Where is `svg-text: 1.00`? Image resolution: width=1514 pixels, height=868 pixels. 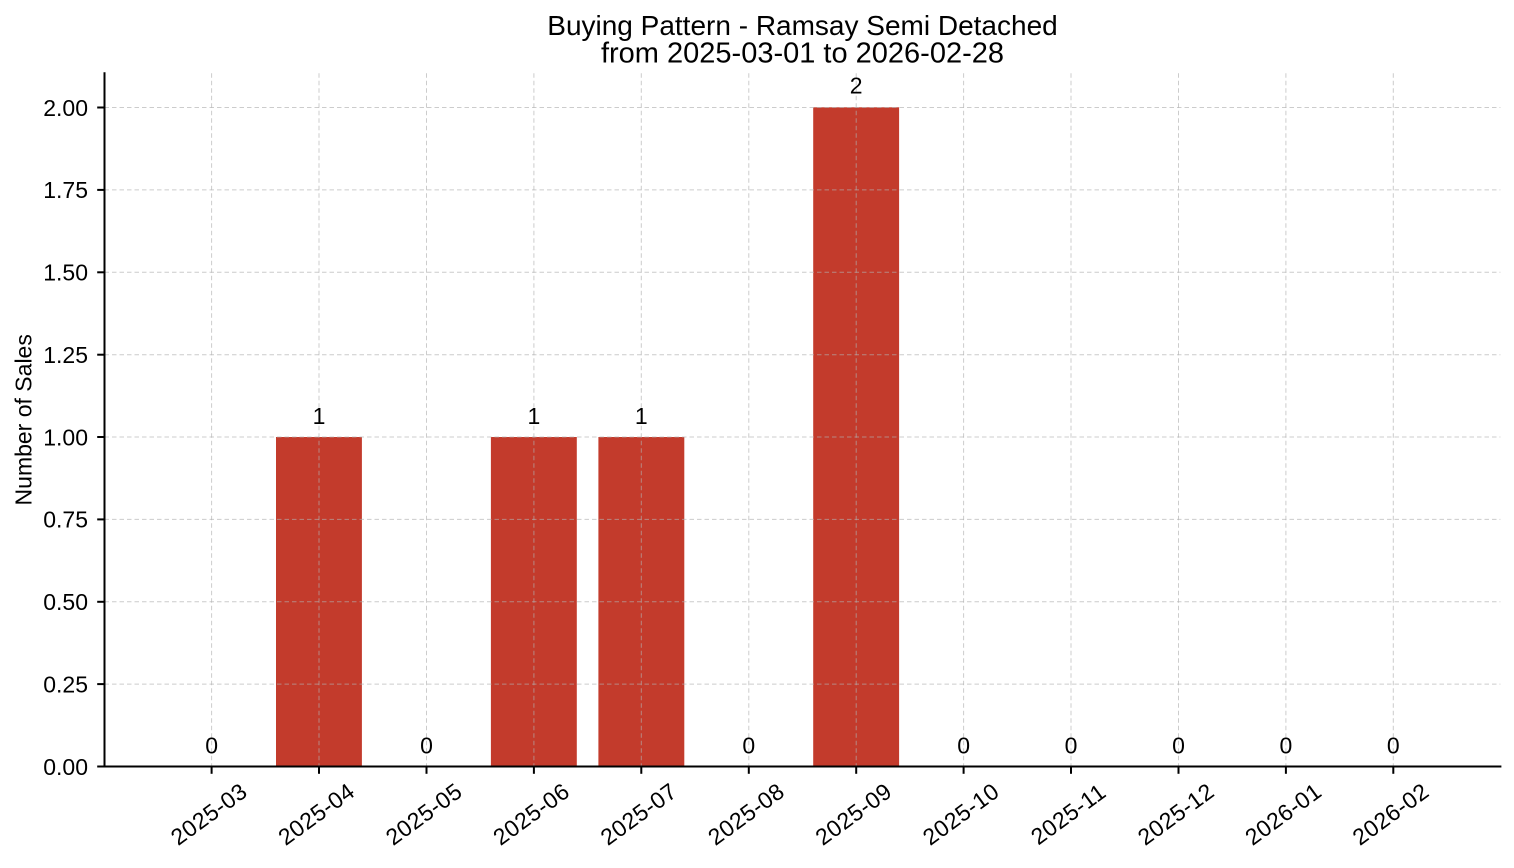
svg-text: 1.00 is located at coordinates (65, 437).